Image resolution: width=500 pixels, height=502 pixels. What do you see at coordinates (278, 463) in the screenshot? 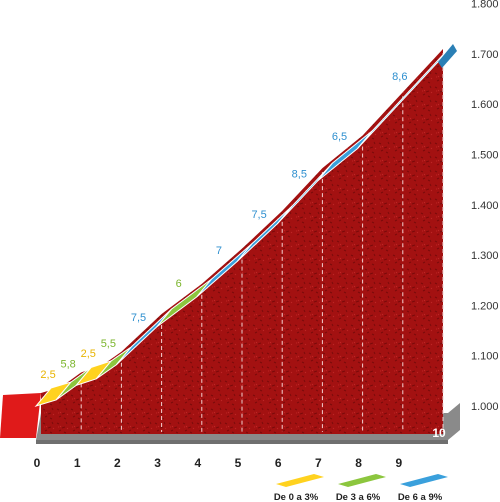
I see `x-tick-label: 6` at bounding box center [278, 463].